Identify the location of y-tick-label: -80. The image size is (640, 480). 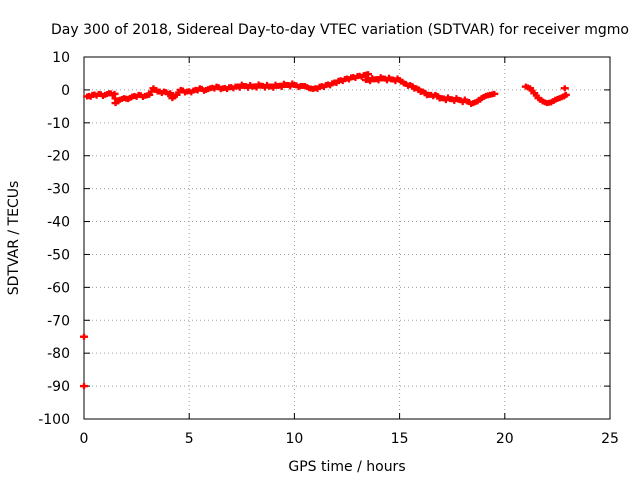
(58, 354).